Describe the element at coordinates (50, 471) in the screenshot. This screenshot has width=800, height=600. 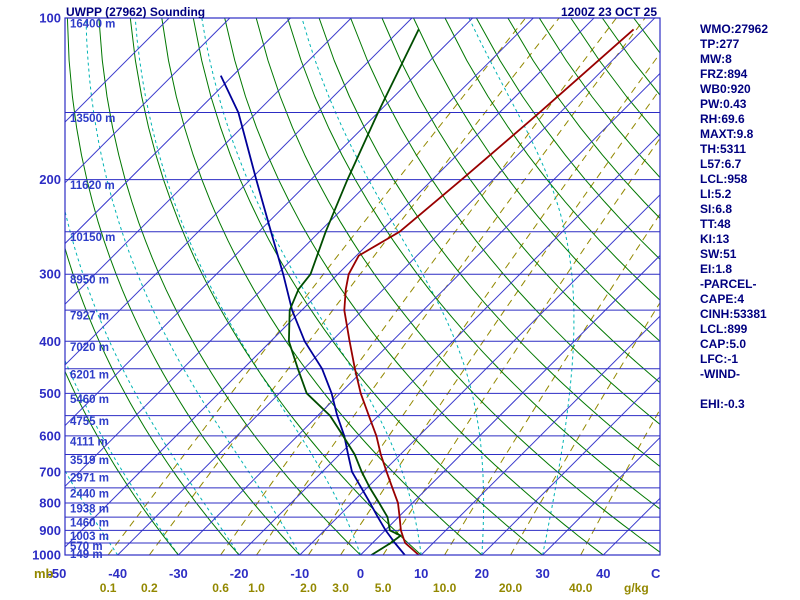
I see `pressure-label: 700` at that location.